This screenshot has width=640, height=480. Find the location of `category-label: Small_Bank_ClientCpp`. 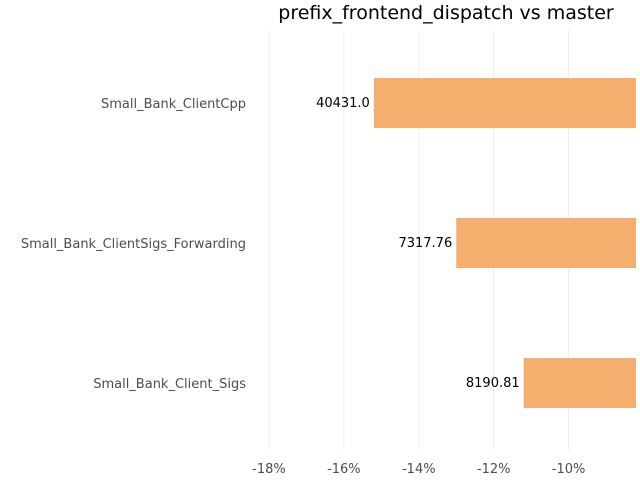

category-label: Small_Bank_ClientCpp is located at coordinates (173, 104).